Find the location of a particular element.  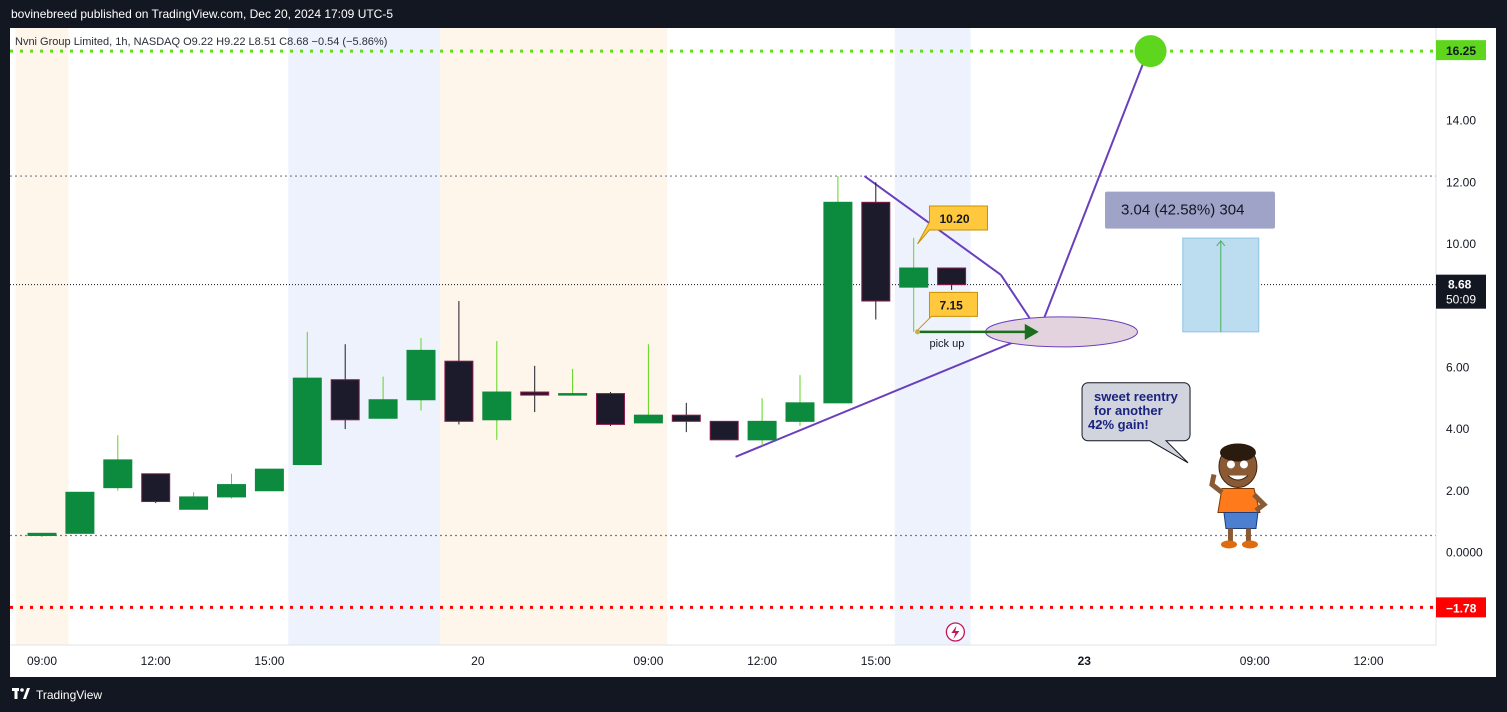

speech-bubble-text: for another is located at coordinates (1128, 410).